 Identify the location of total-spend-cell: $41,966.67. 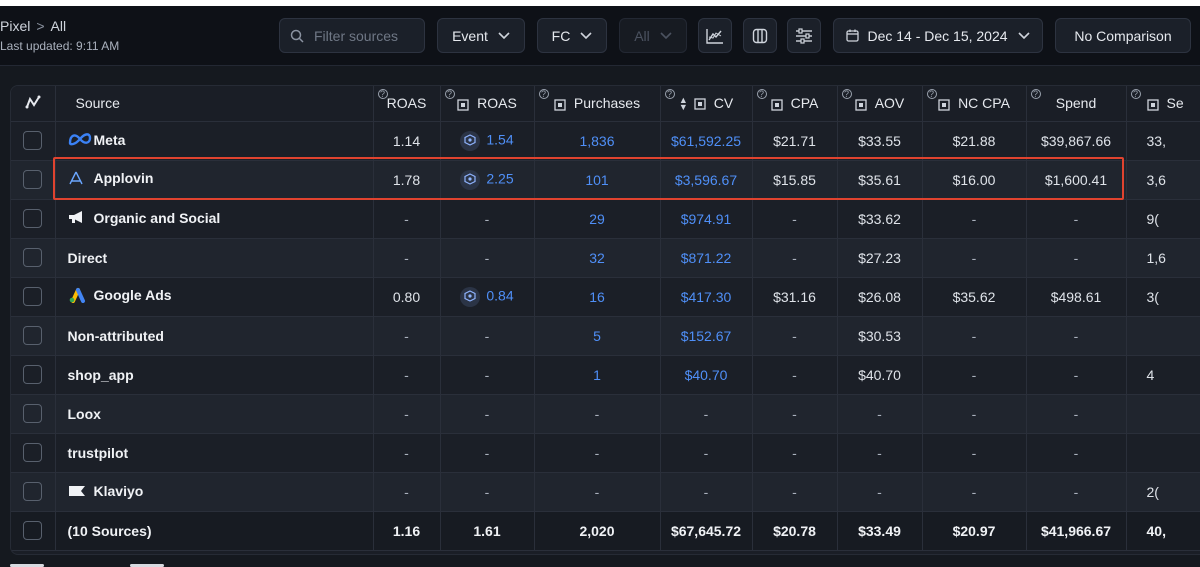
(1076, 531).